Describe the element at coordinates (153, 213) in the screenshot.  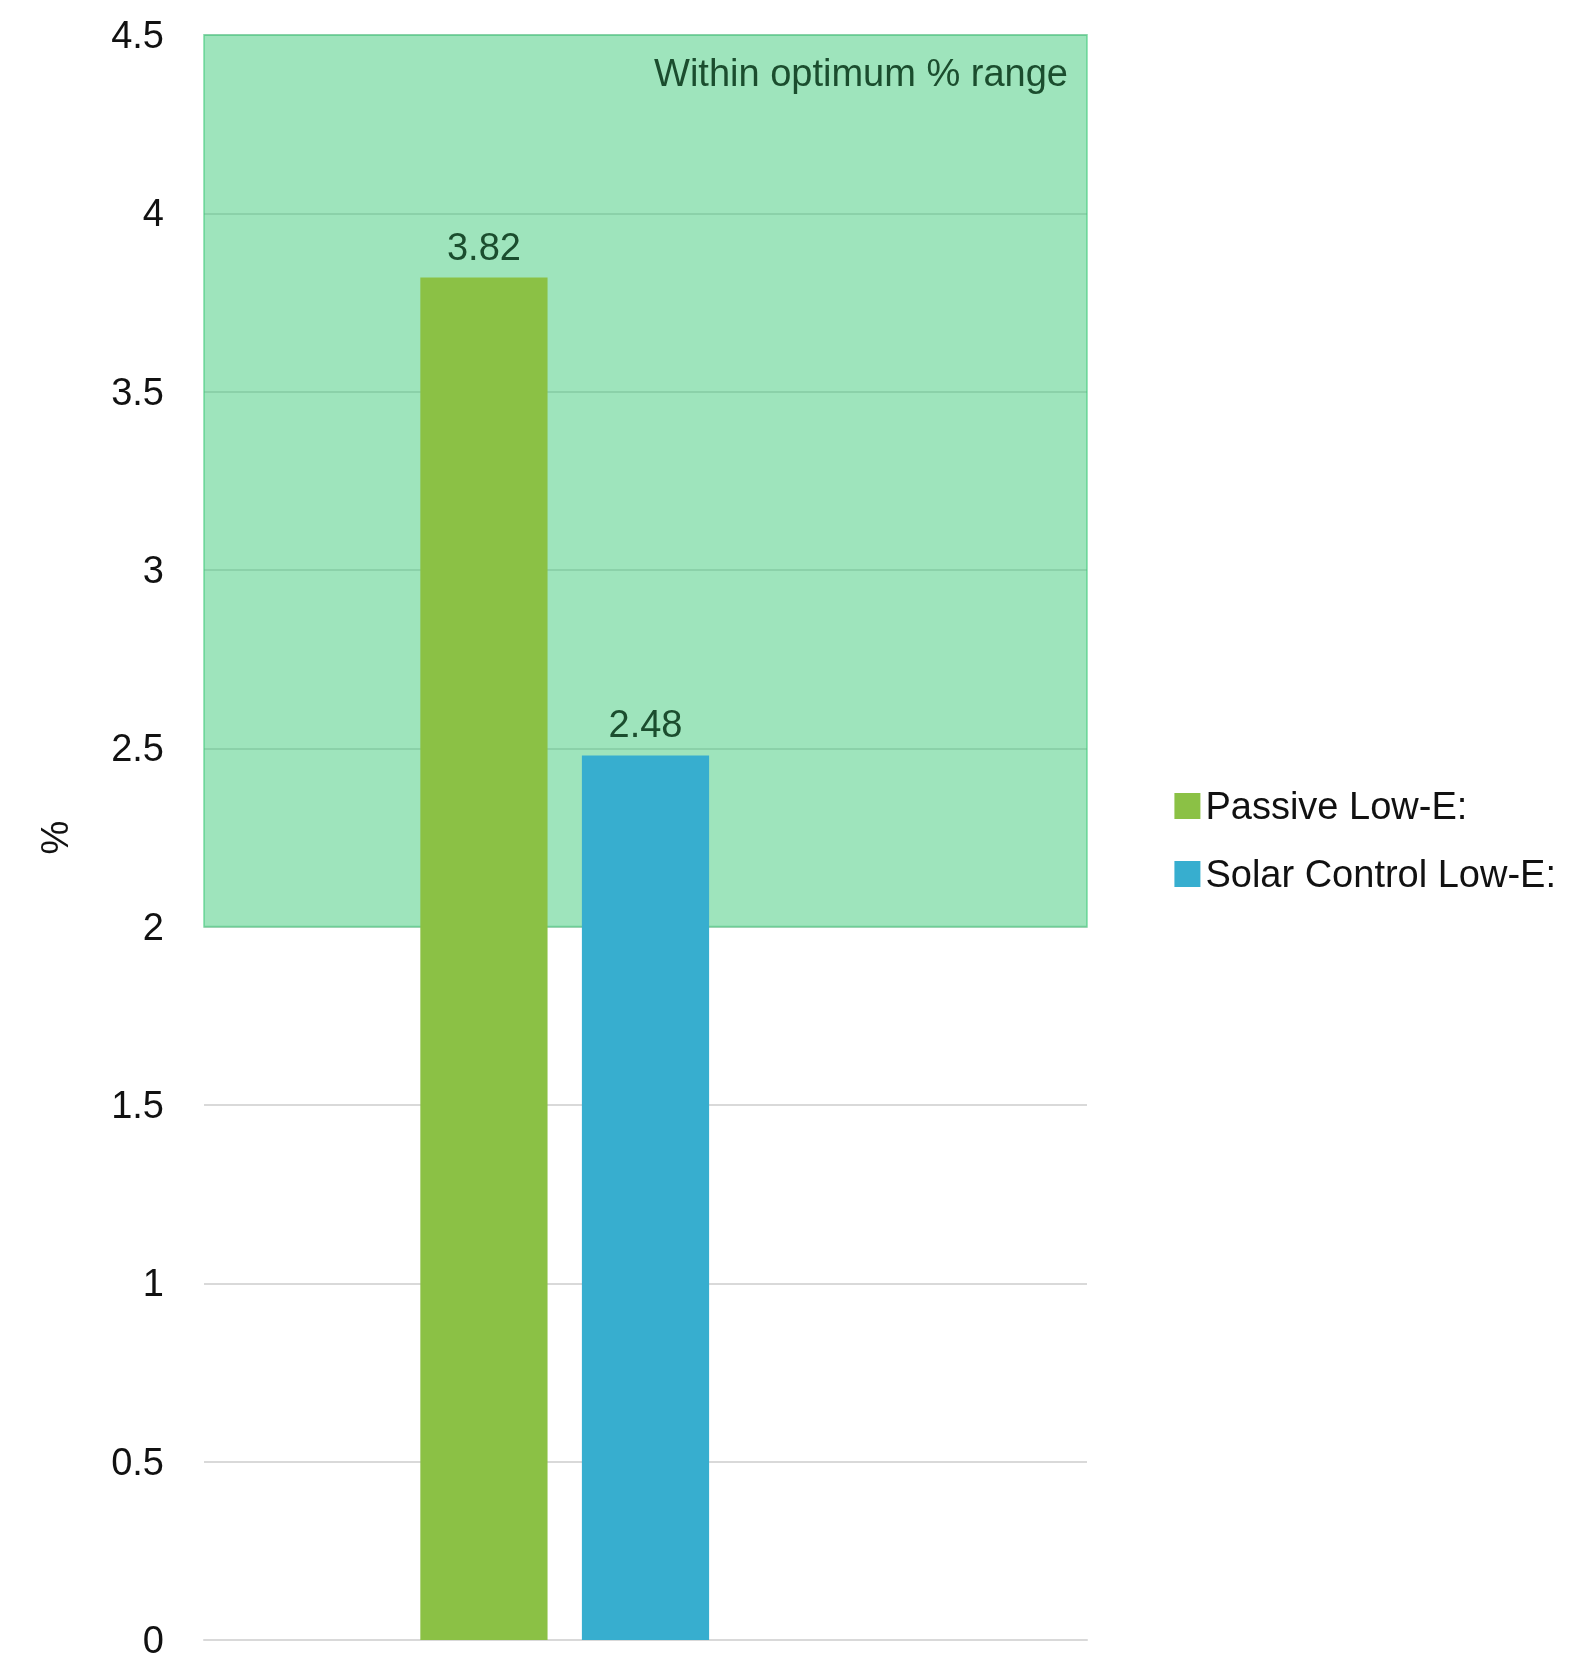
I see `y-tick-label: 4` at that location.